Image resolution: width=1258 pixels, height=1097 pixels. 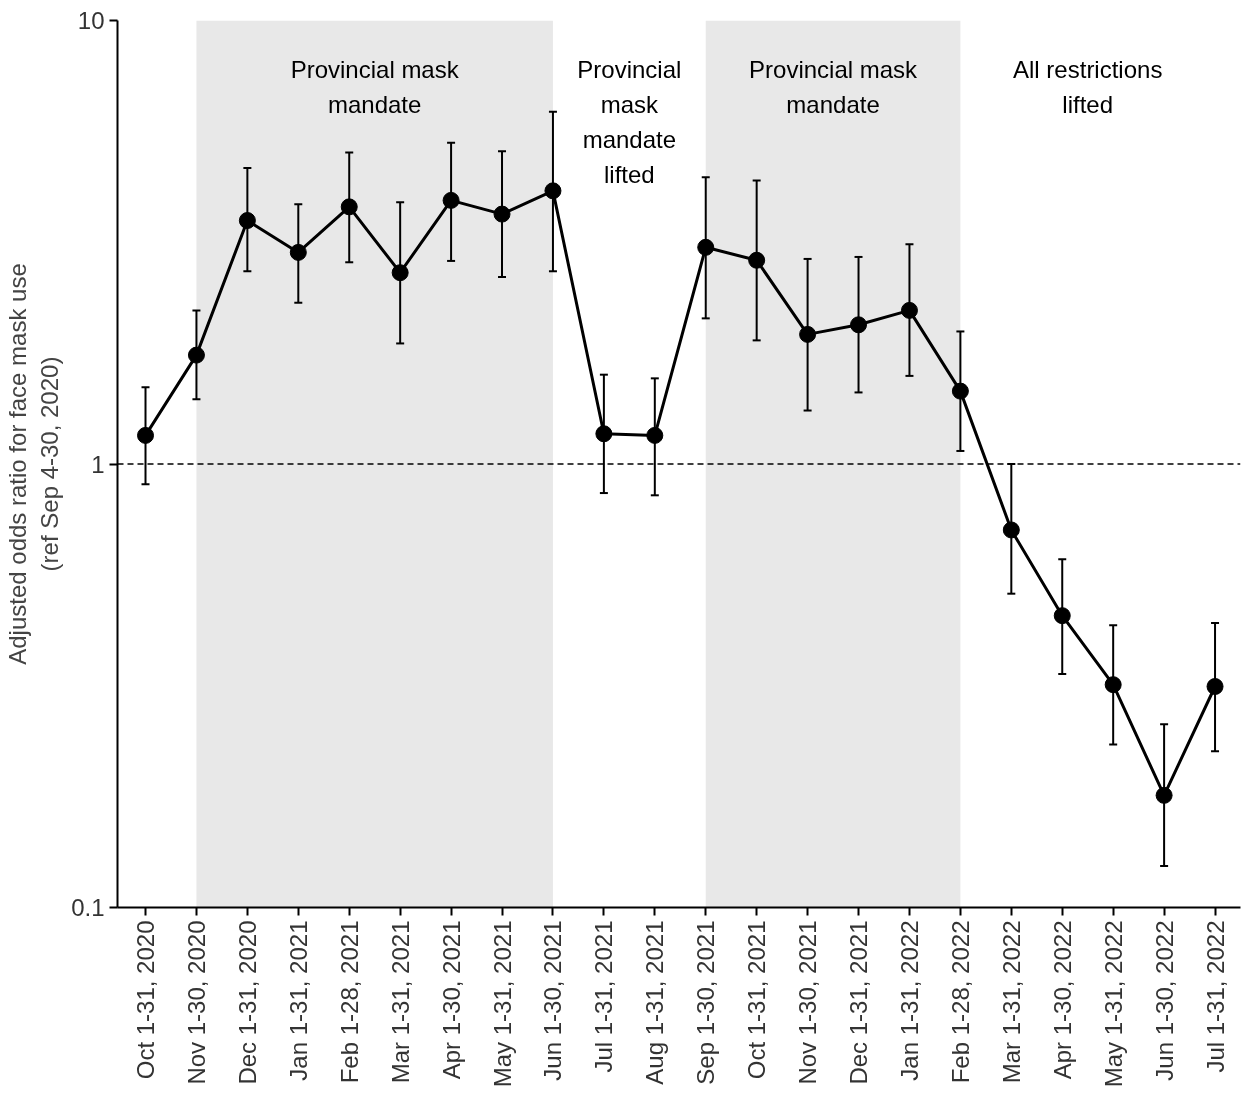 I want to click on text: lifted, so click(x=629, y=175).